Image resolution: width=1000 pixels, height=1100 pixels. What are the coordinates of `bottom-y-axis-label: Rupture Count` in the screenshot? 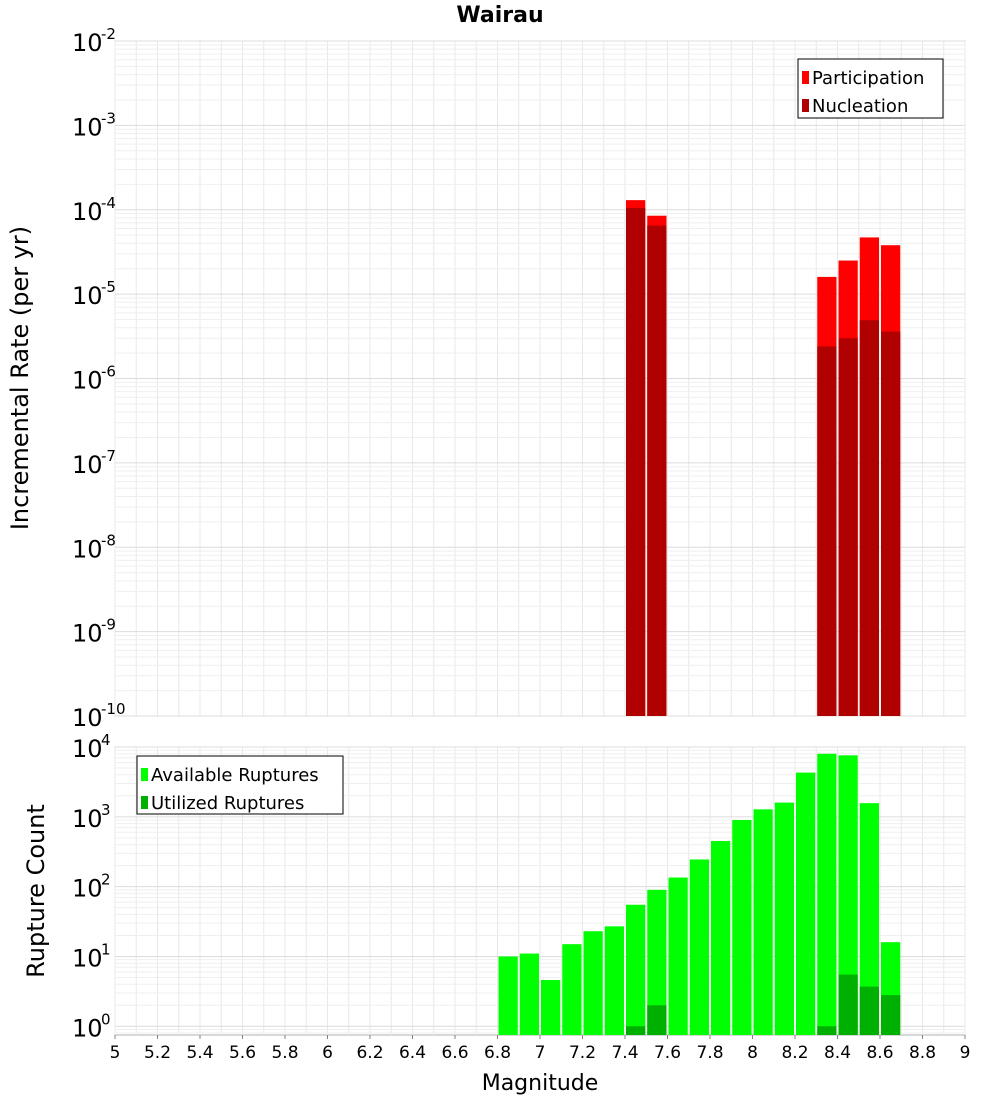 It's located at (36, 891).